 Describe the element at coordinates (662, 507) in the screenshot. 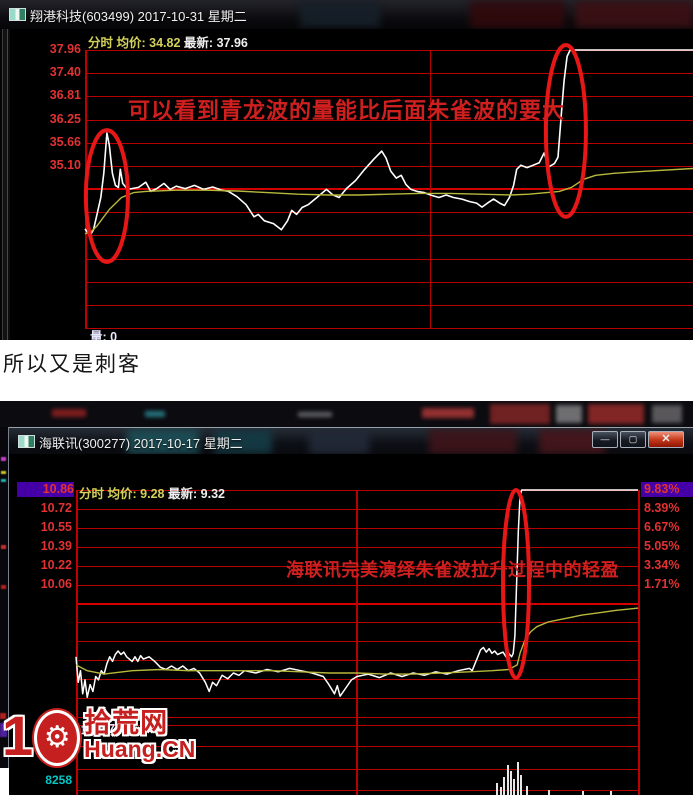

I see `percent-tick-label: 8.39%` at that location.